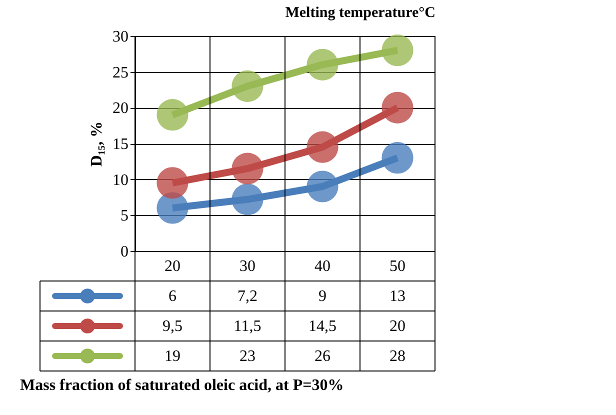 This screenshot has width=616, height=415. Describe the element at coordinates (172, 356) in the screenshot. I see `data-label: 19` at that location.